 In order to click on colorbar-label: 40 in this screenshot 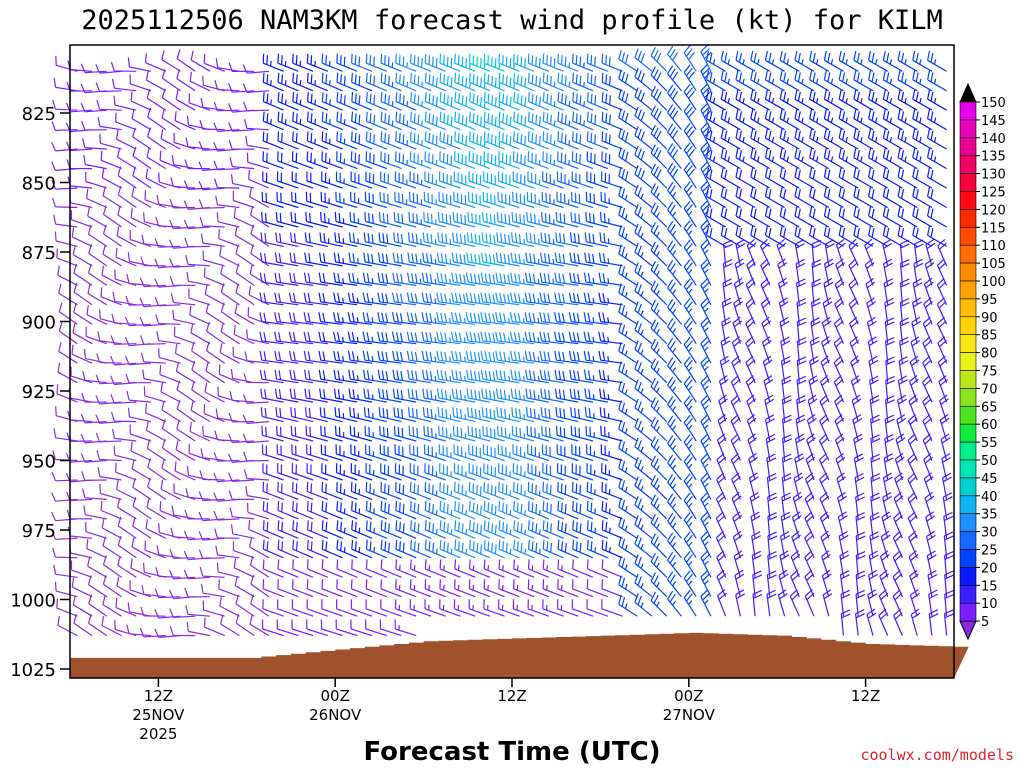, I will do `click(989, 497)`.